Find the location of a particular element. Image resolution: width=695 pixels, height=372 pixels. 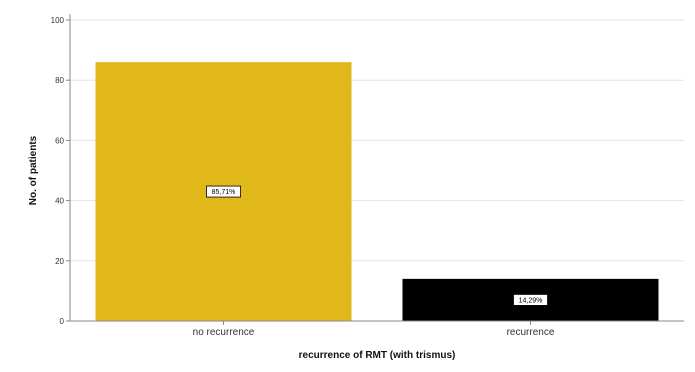

y-tick-label: 20 is located at coordinates (59, 261).